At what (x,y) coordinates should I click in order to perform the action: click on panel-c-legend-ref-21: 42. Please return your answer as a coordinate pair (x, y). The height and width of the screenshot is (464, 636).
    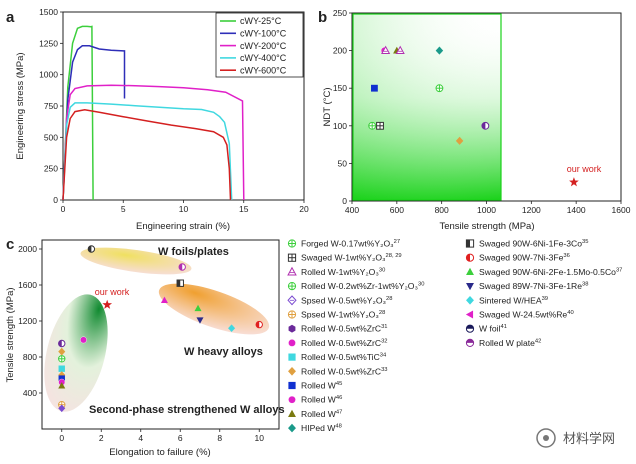
    Looking at the image, I should click on (538, 341).